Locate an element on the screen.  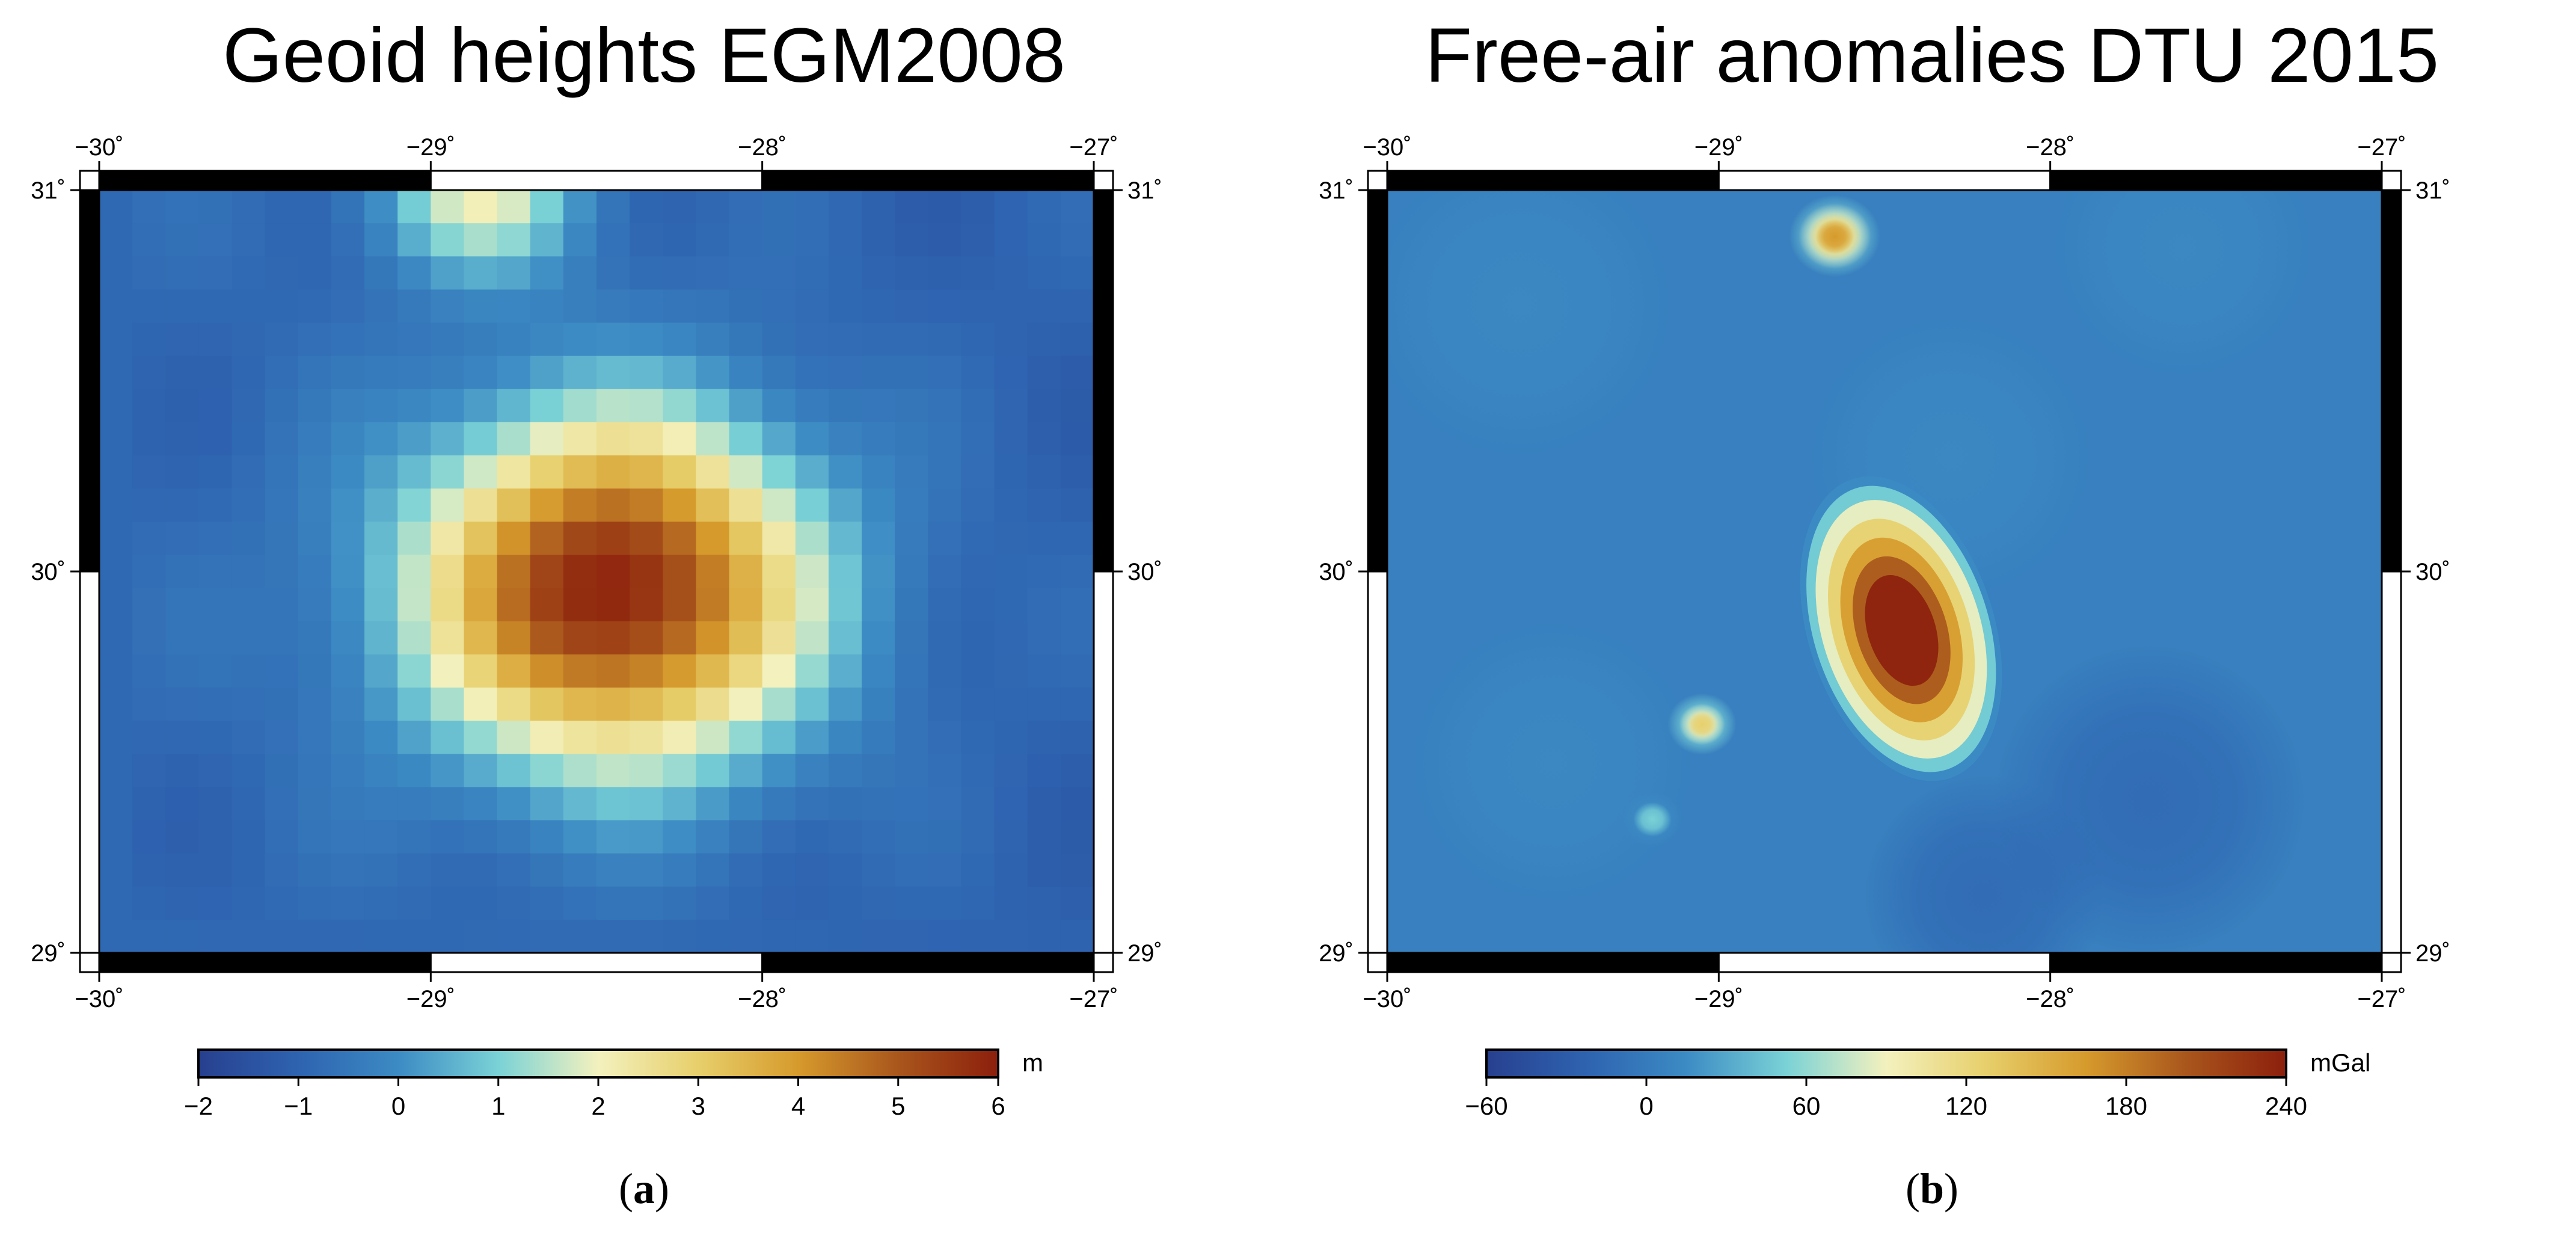
lat-tick-label-right: 30˚ is located at coordinates (2432, 572).